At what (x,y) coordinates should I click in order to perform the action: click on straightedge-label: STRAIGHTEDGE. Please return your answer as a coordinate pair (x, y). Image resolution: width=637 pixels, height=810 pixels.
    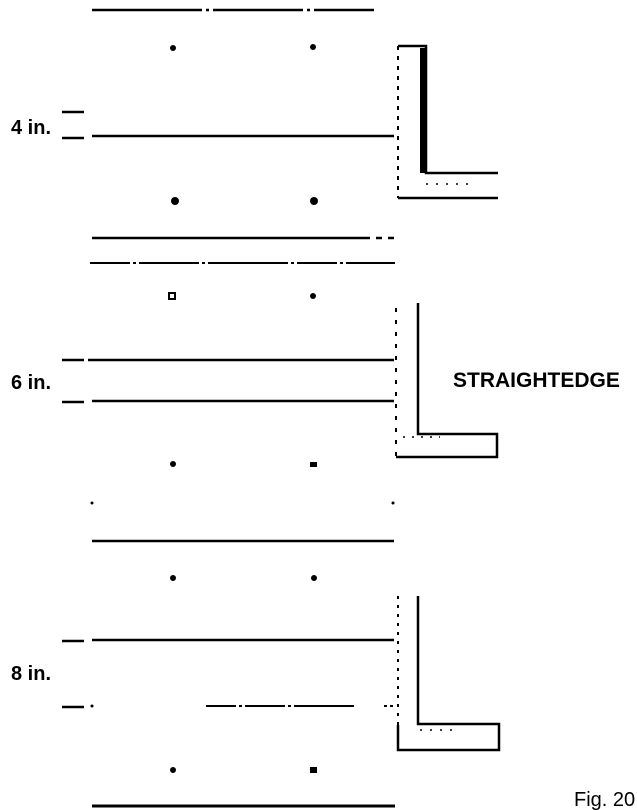
    Looking at the image, I should click on (536, 380).